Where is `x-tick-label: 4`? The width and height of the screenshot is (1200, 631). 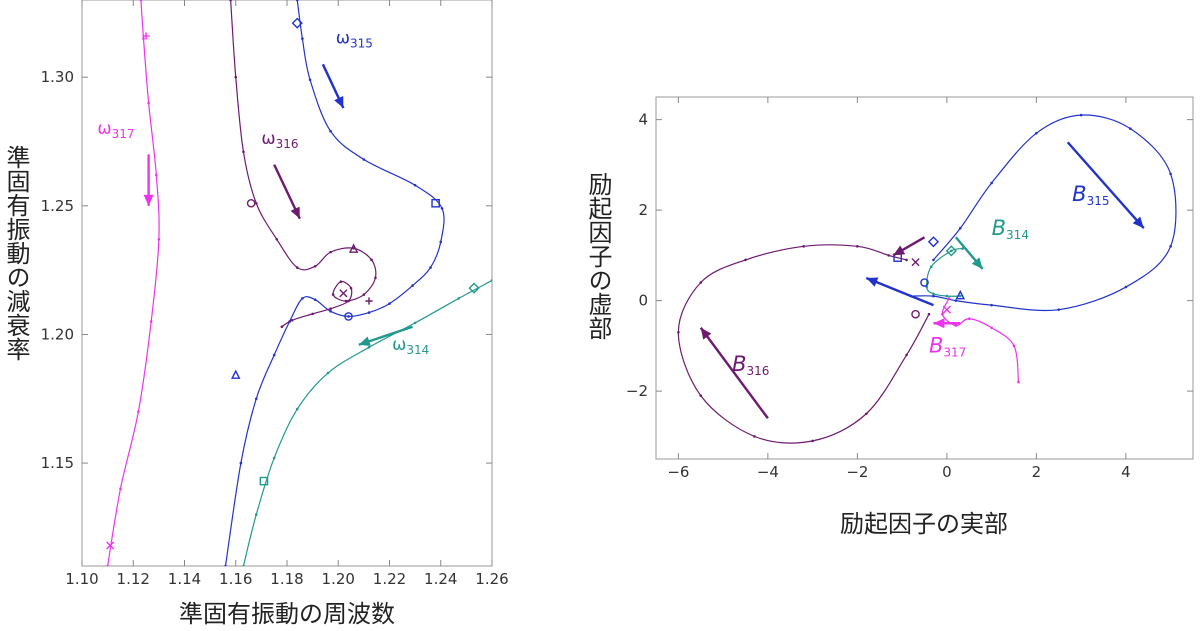 x-tick-label: 4 is located at coordinates (1126, 472).